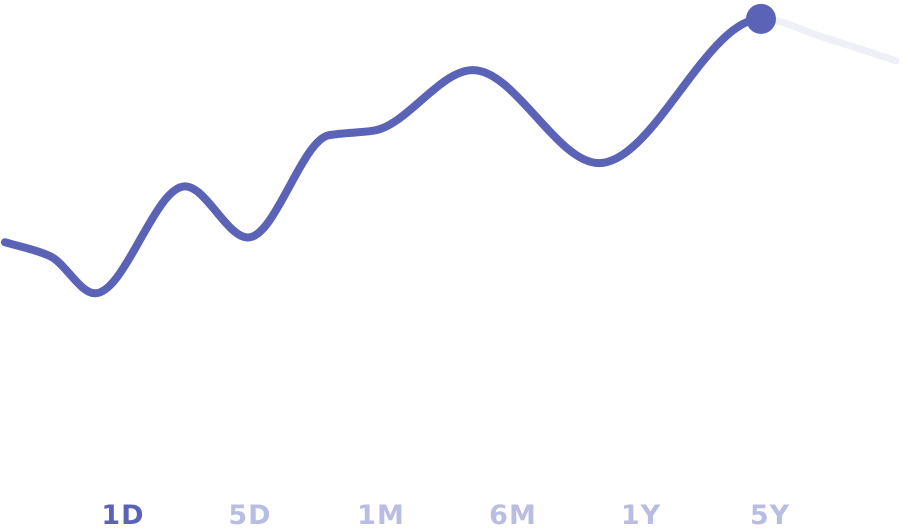 This screenshot has height=530, width=910. I want to click on range-tab-1y: 1Y, so click(641, 515).